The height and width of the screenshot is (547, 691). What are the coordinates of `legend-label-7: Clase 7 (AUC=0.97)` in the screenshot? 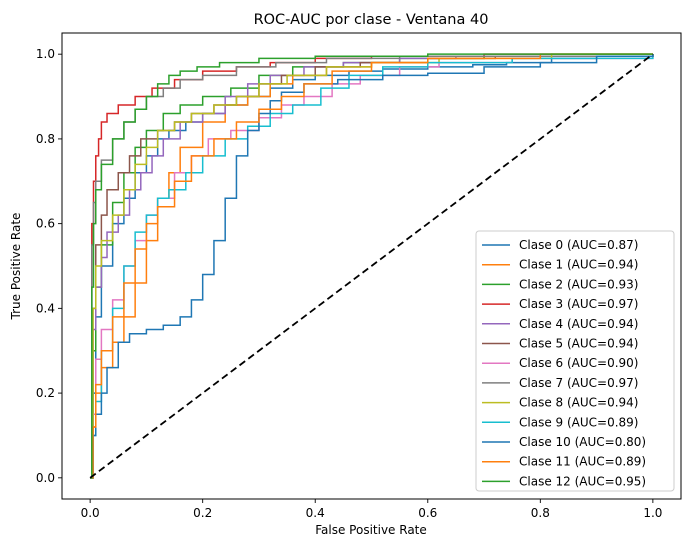 It's located at (578, 383).